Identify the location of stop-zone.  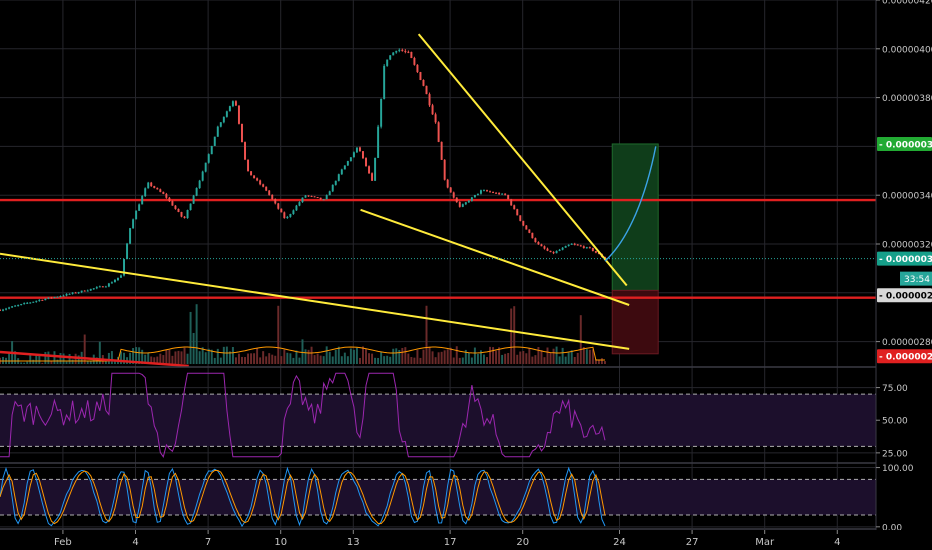
(635, 322).